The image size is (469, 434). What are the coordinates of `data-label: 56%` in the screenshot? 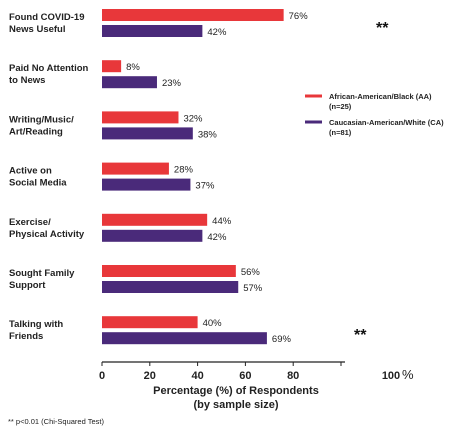 It's located at (251, 272).